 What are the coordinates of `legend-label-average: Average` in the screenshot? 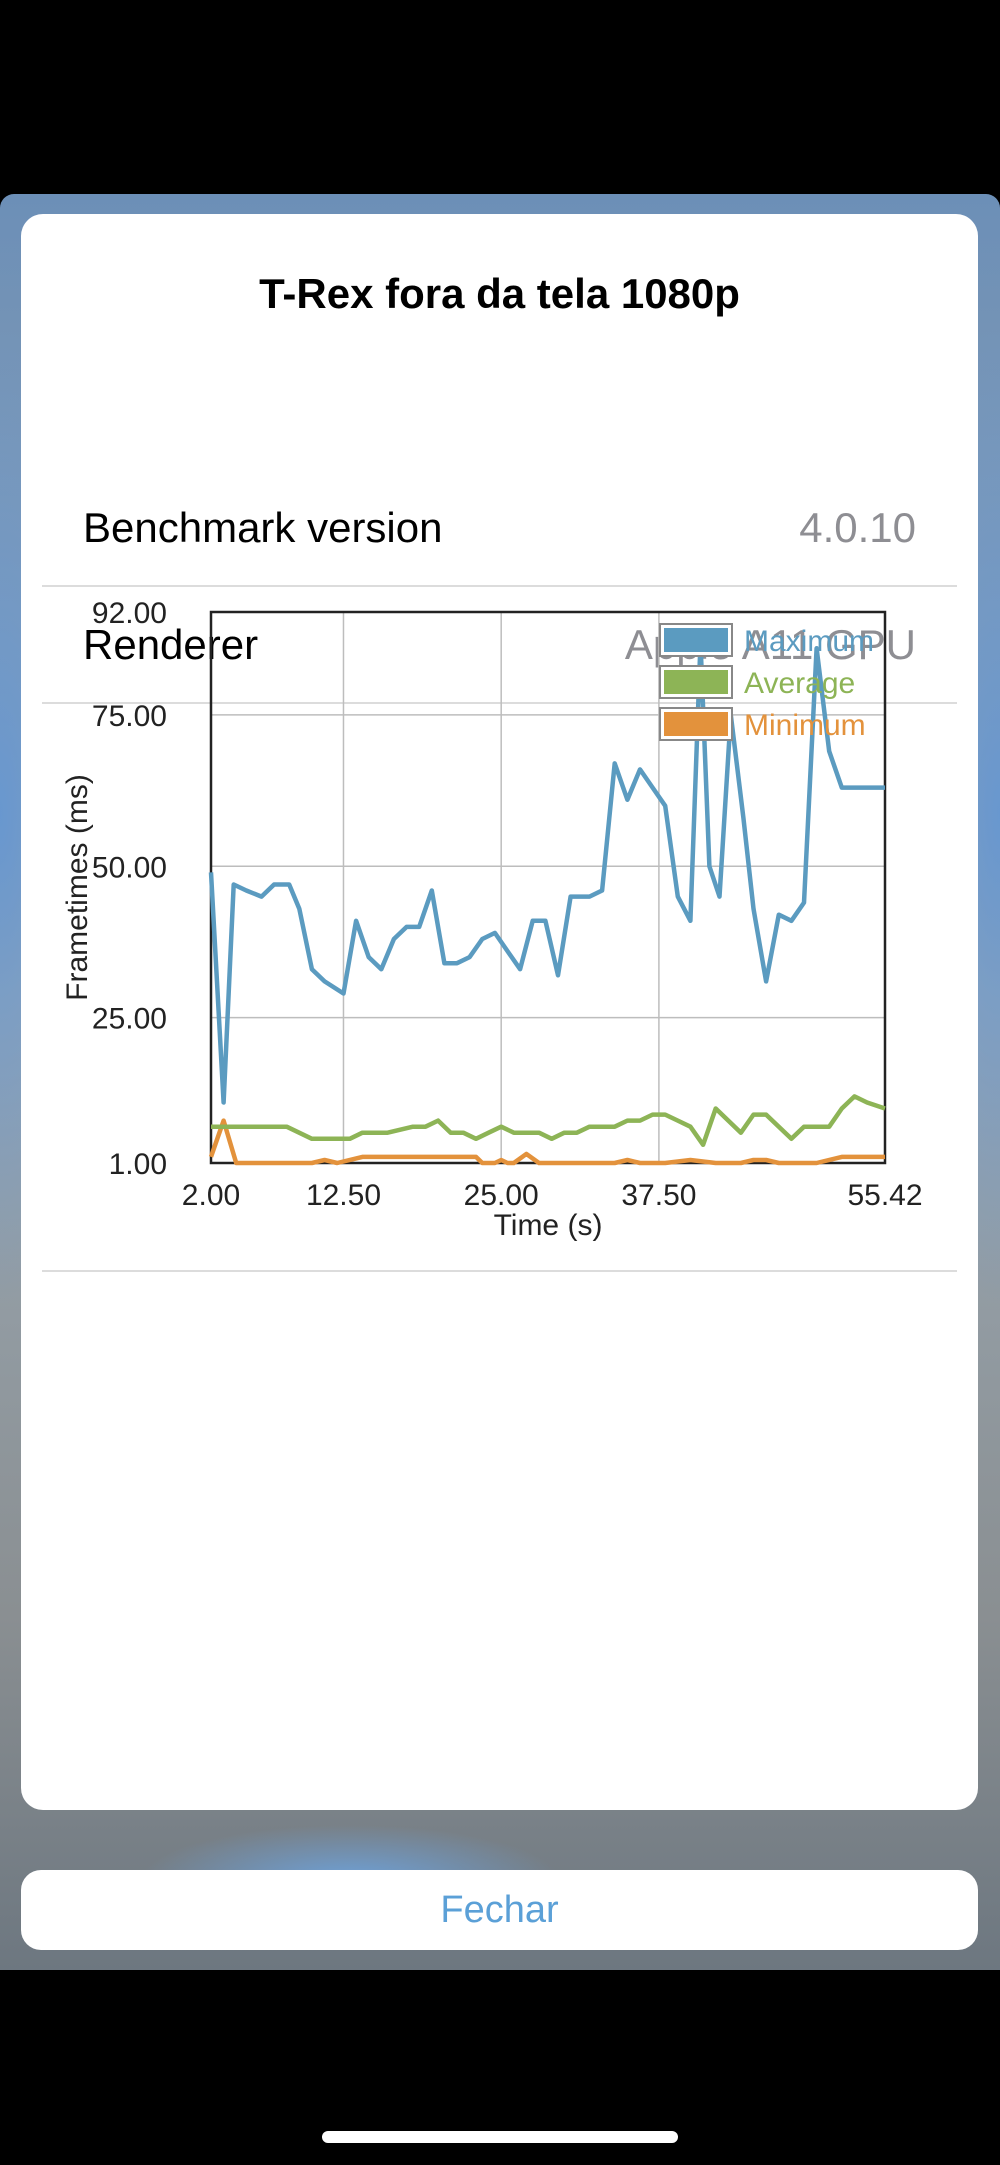 It's located at (799, 683).